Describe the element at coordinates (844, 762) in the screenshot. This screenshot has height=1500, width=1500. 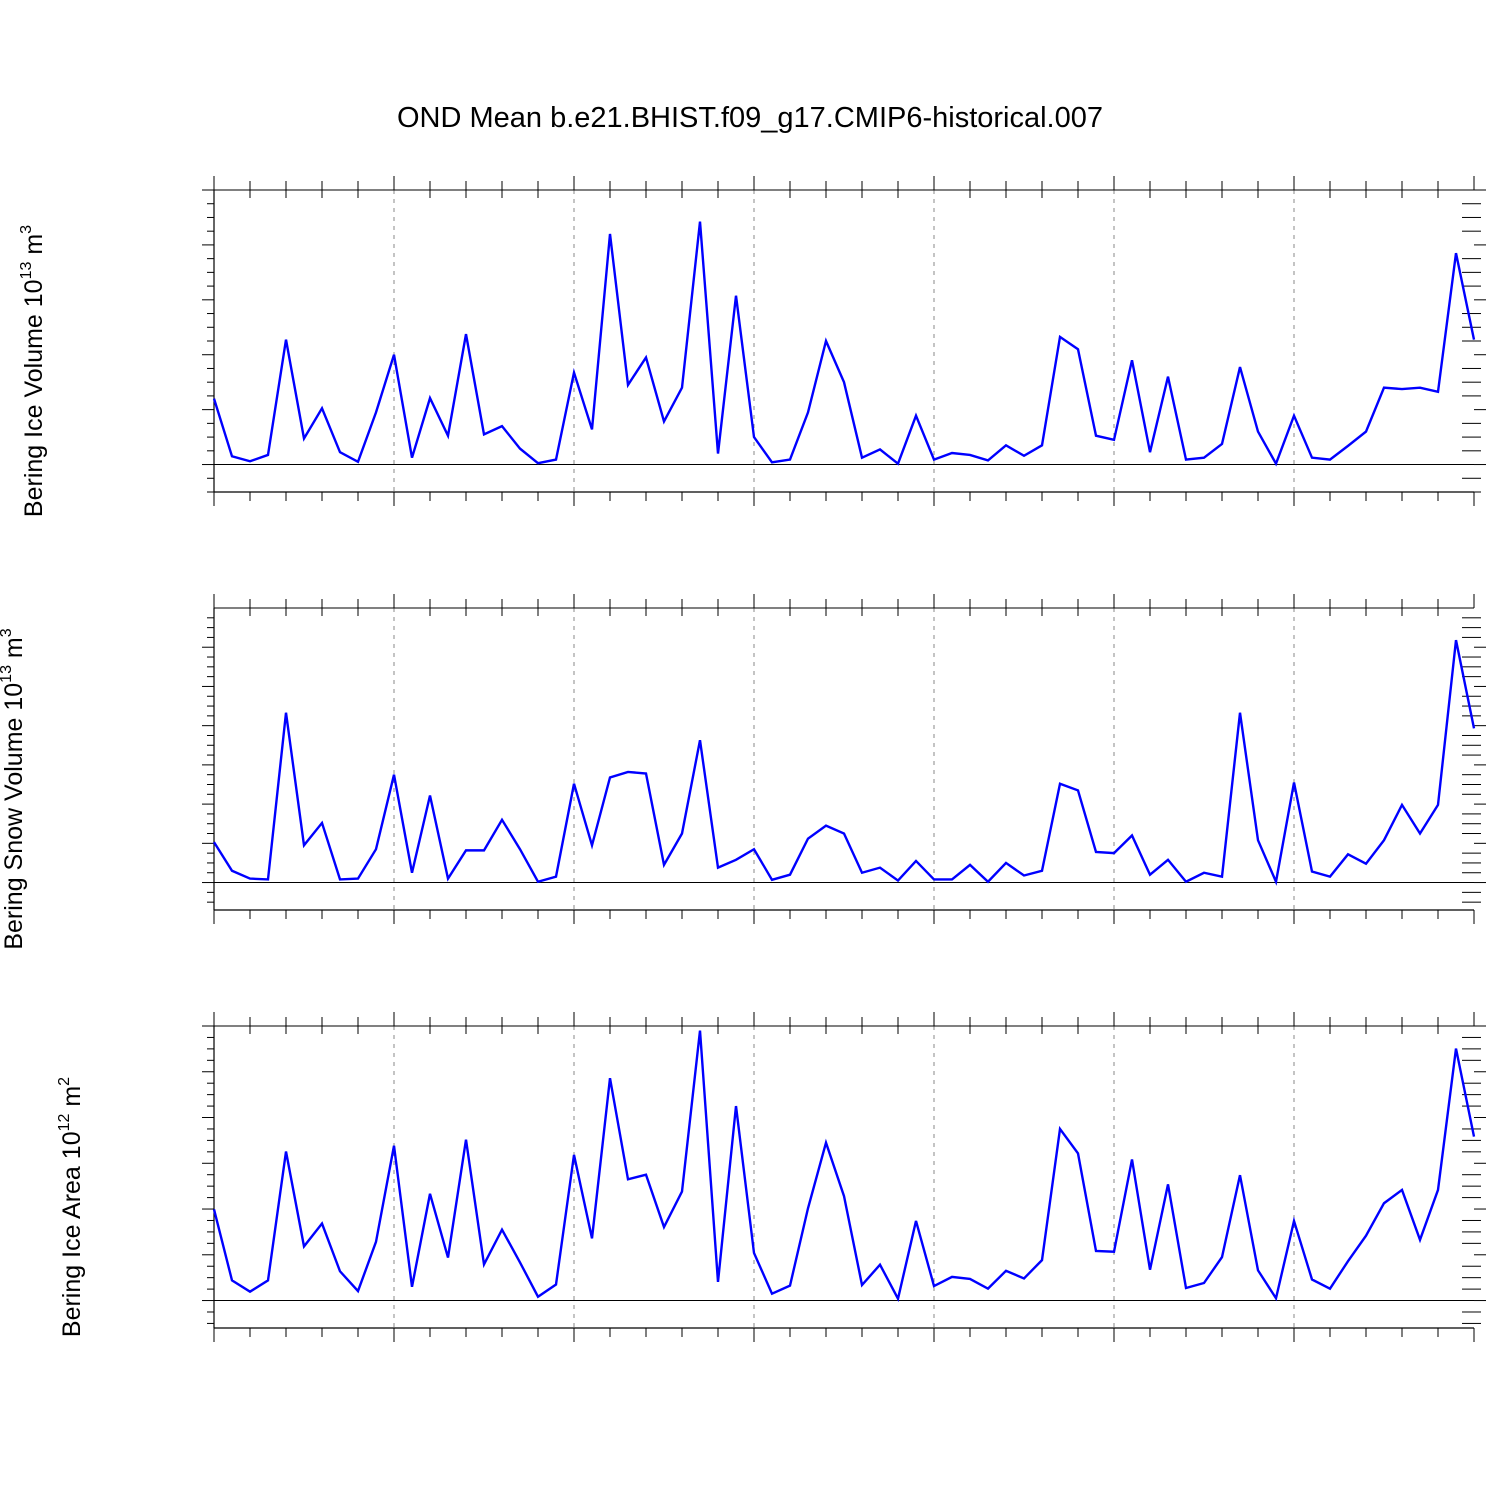
I see `snow-volume-series-line` at that location.